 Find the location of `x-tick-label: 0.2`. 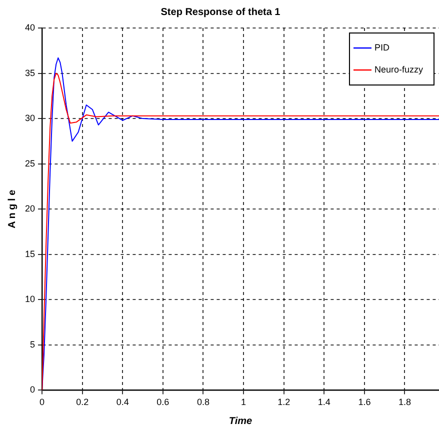

x-tick-label: 0.2 is located at coordinates (82, 402).